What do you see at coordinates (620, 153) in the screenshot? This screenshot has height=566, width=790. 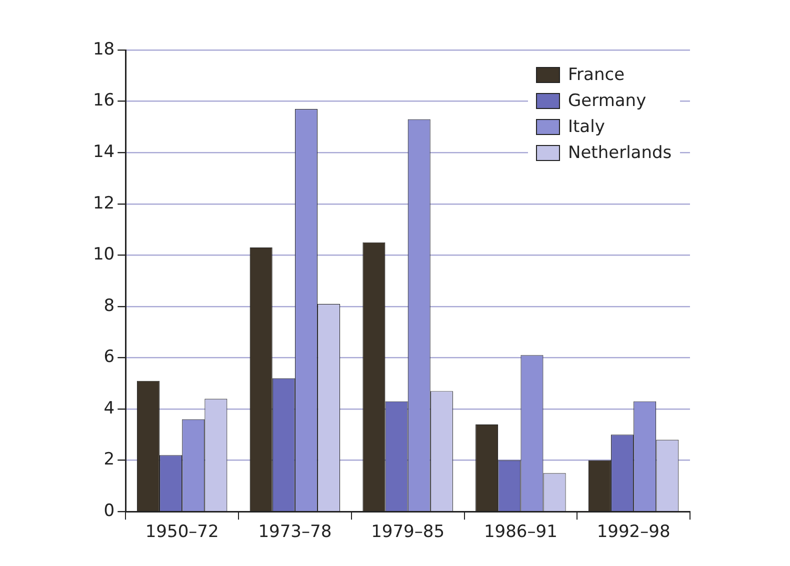 I see `legend-label: Netherlands` at bounding box center [620, 153].